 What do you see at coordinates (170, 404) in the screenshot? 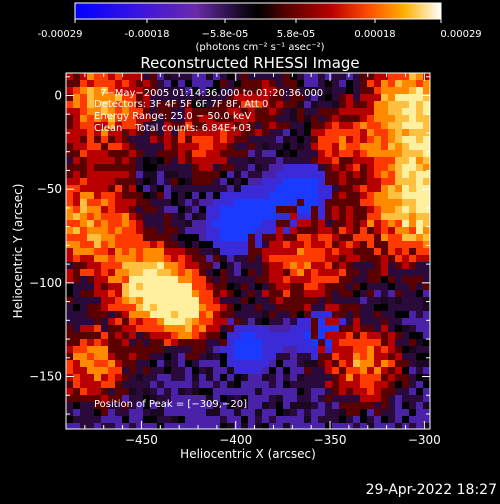
I see `peak-position-annotation: Position of Peak = [−309,−20]` at bounding box center [170, 404].